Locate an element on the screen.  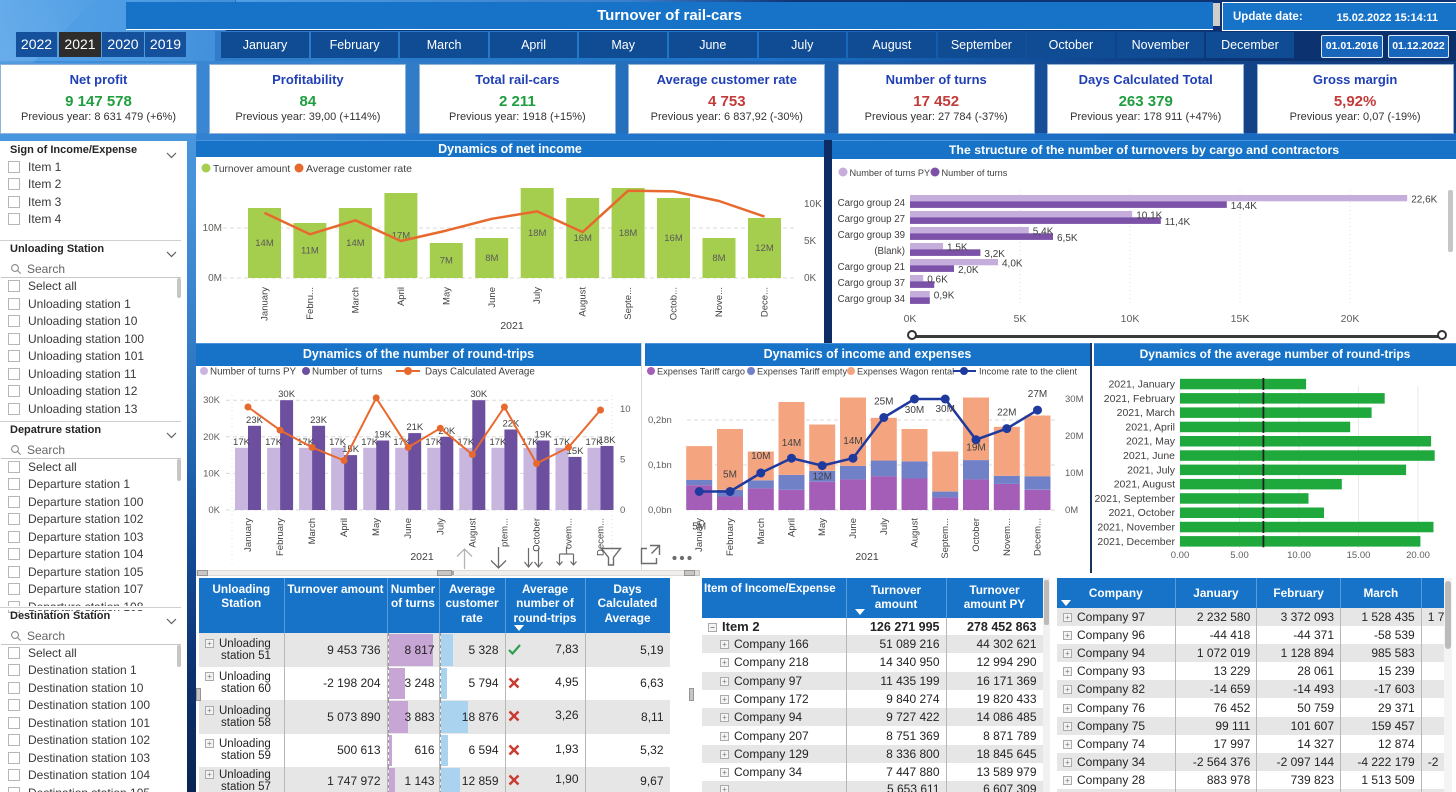
svg-text: Expenses Tariff empty is located at coordinates (802, 372).